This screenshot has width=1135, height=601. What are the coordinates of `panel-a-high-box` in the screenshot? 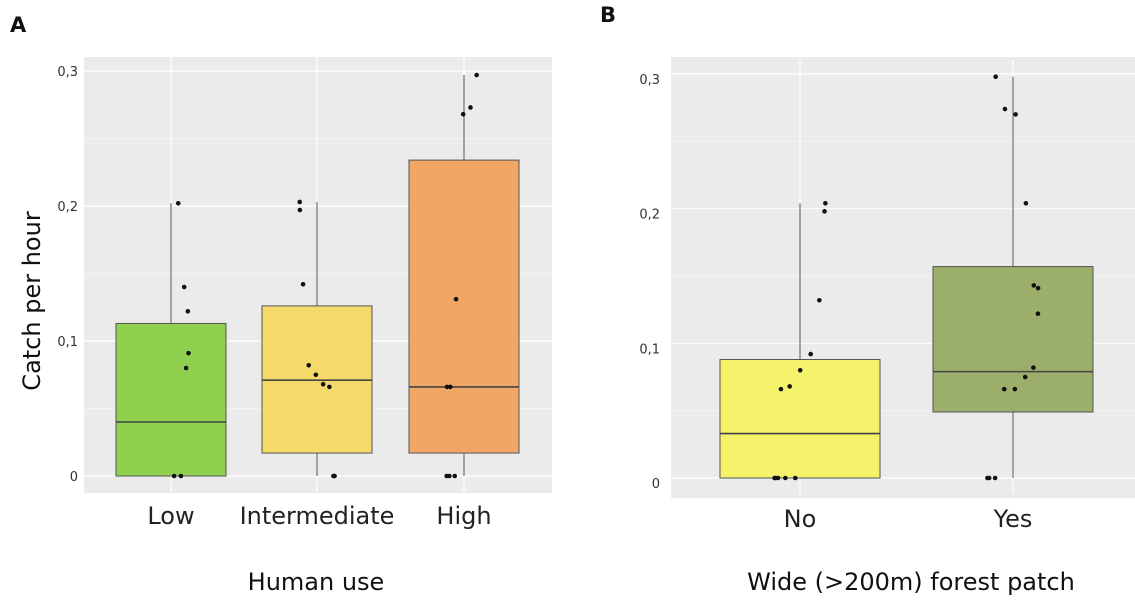 It's located at (464, 306).